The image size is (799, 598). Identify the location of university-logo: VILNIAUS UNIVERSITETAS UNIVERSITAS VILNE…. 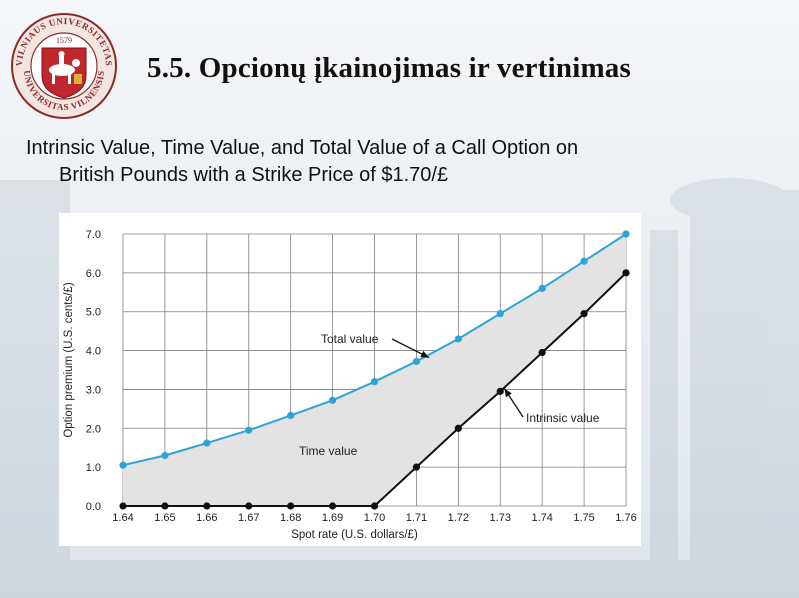
(64, 66).